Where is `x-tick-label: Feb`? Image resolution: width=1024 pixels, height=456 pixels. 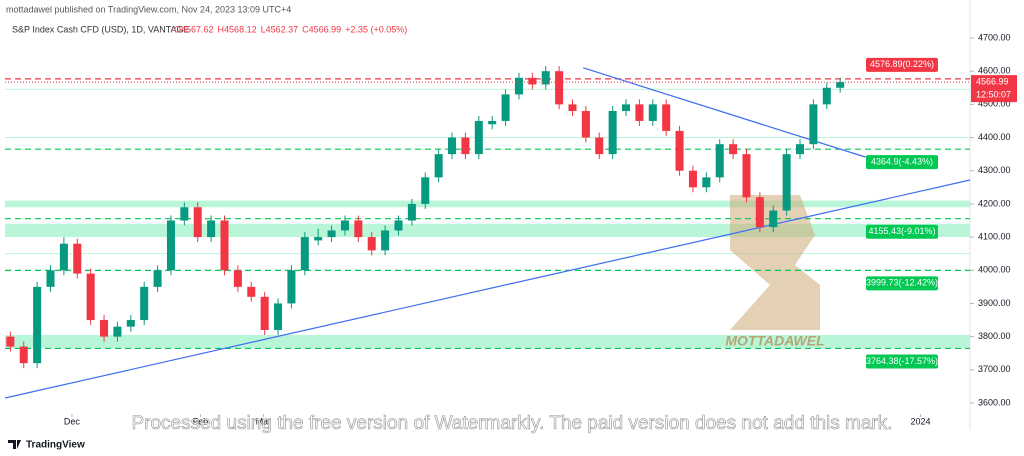
x-tick-label: Feb is located at coordinates (201, 421).